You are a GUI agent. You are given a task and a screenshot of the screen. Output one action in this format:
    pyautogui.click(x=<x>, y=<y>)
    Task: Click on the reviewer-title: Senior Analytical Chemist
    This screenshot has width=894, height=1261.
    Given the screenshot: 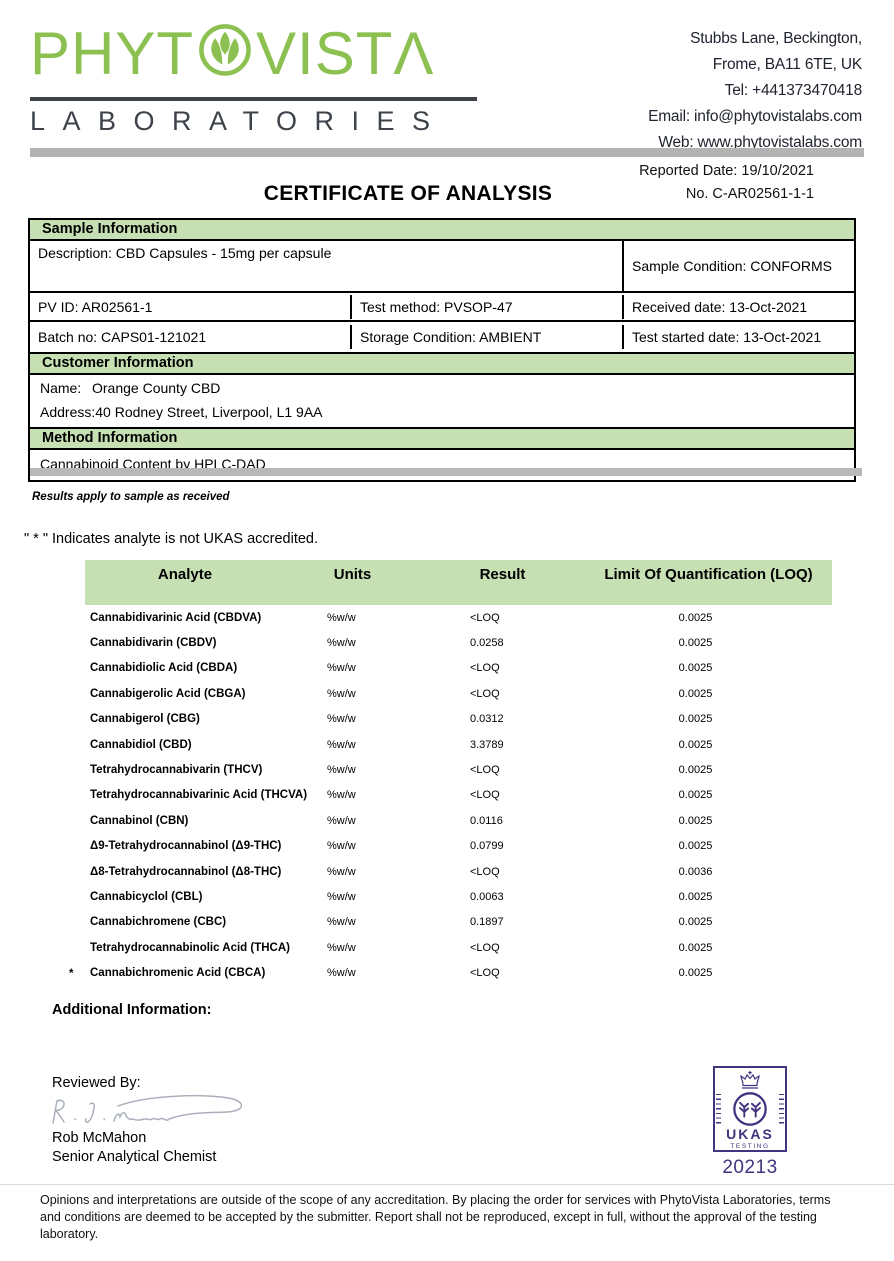 What is the action you would take?
    pyautogui.click(x=134, y=1157)
    